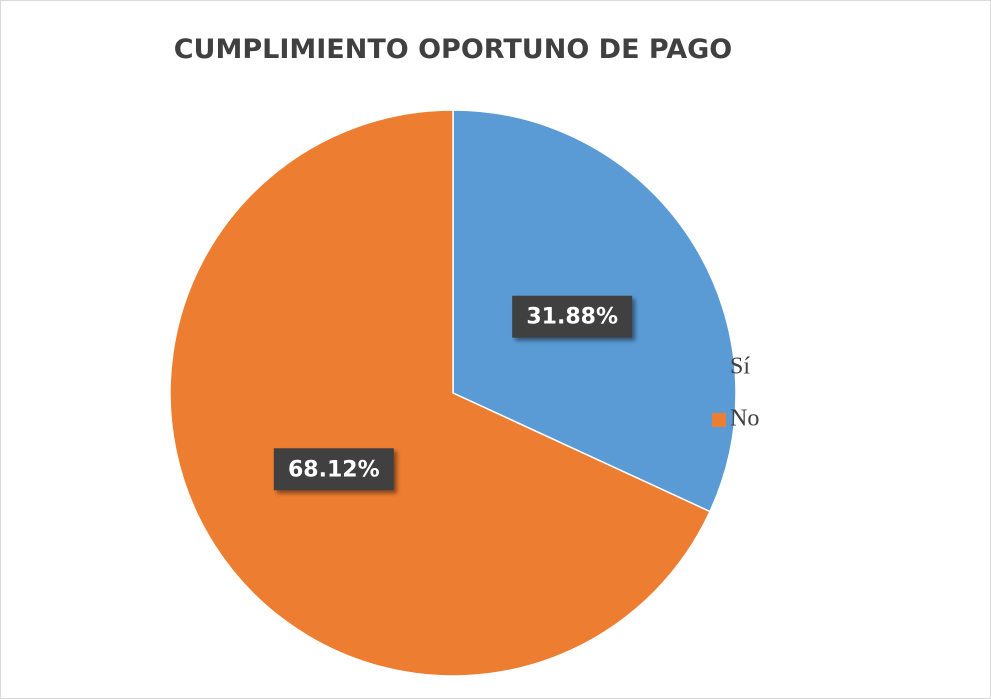 The image size is (991, 699). I want to click on data-label: 68.12%, so click(334, 469).